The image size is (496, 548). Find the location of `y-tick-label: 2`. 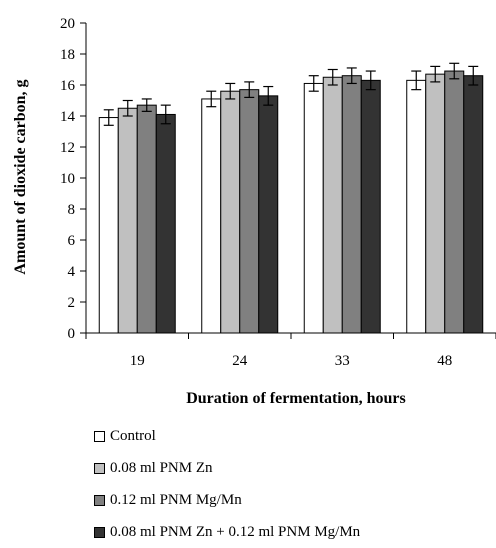

y-tick-label: 2 is located at coordinates (72, 303).